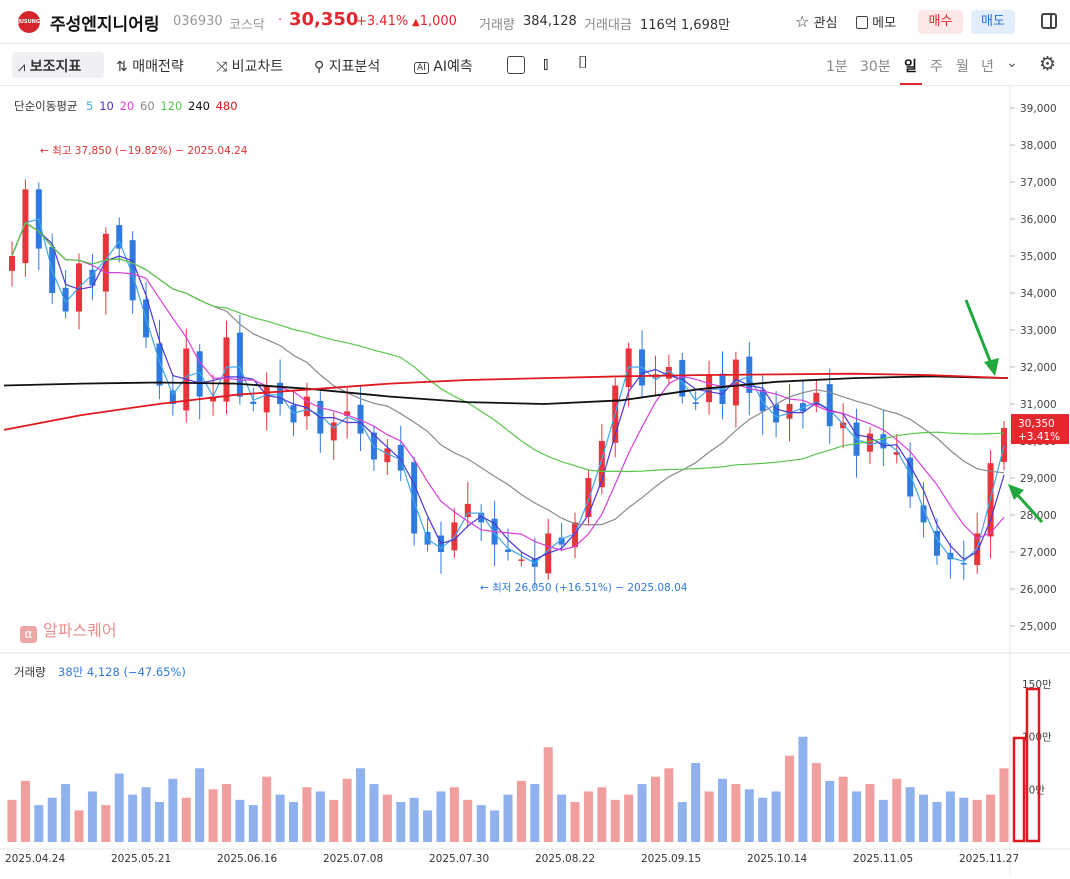 The width and height of the screenshot is (1070, 879). What do you see at coordinates (993, 22) in the screenshot?
I see `sell-button: 매도` at bounding box center [993, 22].